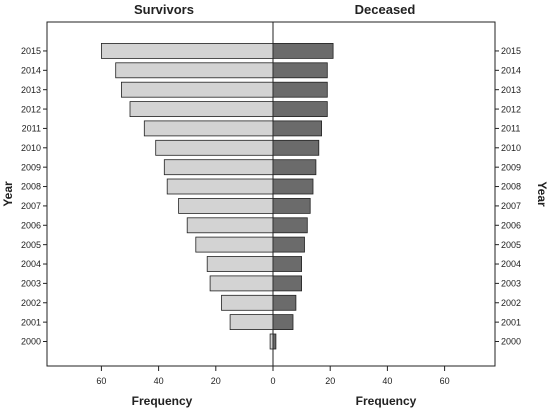 Image resolution: width=550 pixels, height=412 pixels. I want to click on y-tick-label-right-2010: 2010, so click(511, 148).